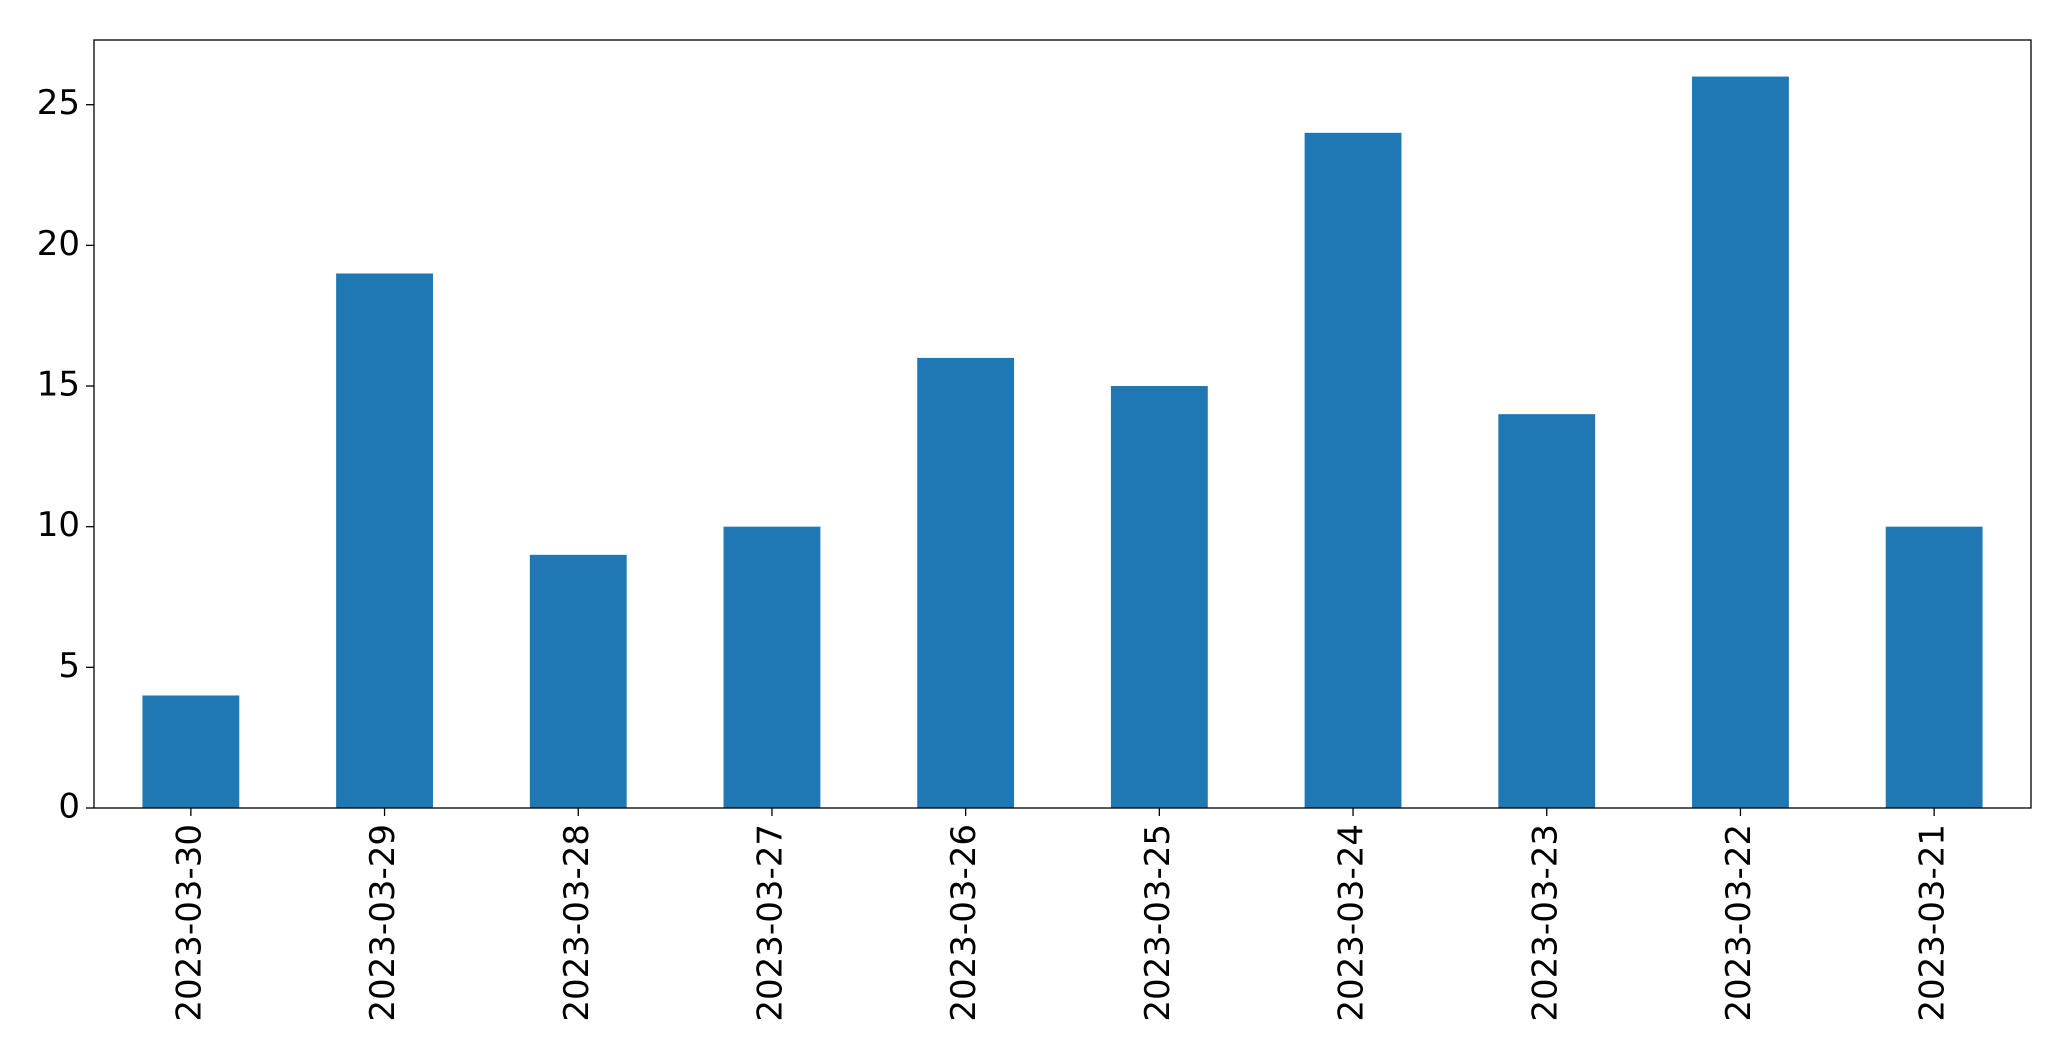 The width and height of the screenshot is (2071, 1061). Describe the element at coordinates (1545, 923) in the screenshot. I see `x-tick-label: 2023-03-23` at that location.